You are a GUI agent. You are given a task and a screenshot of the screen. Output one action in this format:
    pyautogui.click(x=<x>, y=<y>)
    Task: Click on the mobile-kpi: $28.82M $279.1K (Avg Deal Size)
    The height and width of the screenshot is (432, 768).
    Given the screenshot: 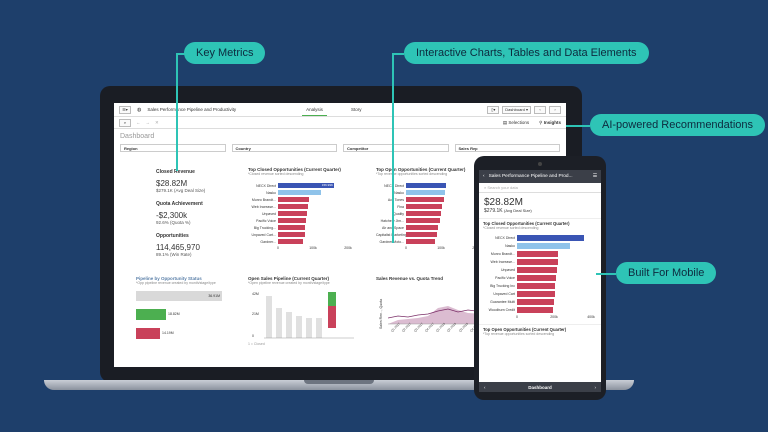 What is the action you would take?
    pyautogui.click(x=540, y=205)
    